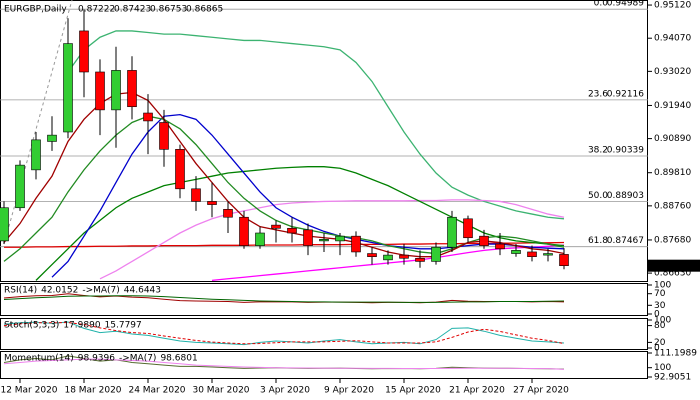  I want to click on pane-tick-label: 20, so click(660, 343).